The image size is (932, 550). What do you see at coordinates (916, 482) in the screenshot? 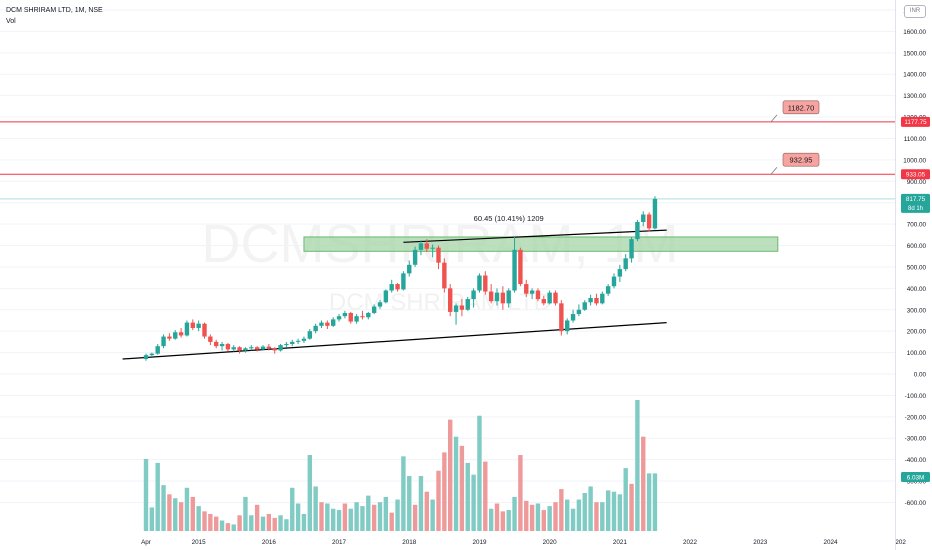
I see `price-tick-label: -500.00` at bounding box center [916, 482].